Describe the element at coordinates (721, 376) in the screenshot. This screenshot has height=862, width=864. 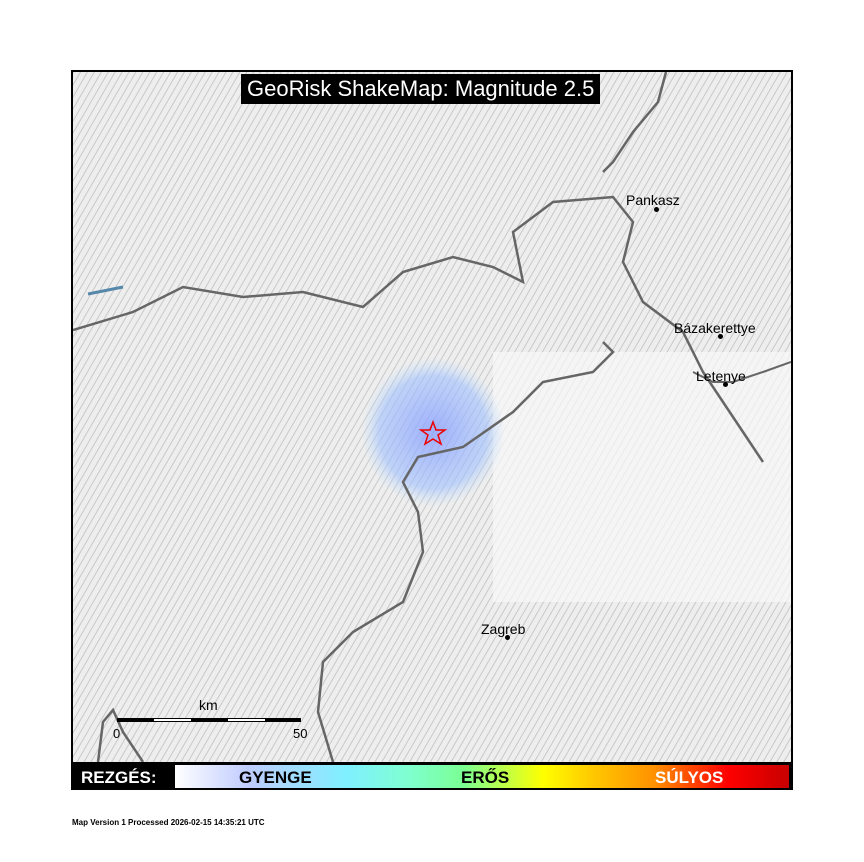
I see `city-label: Letenye` at that location.